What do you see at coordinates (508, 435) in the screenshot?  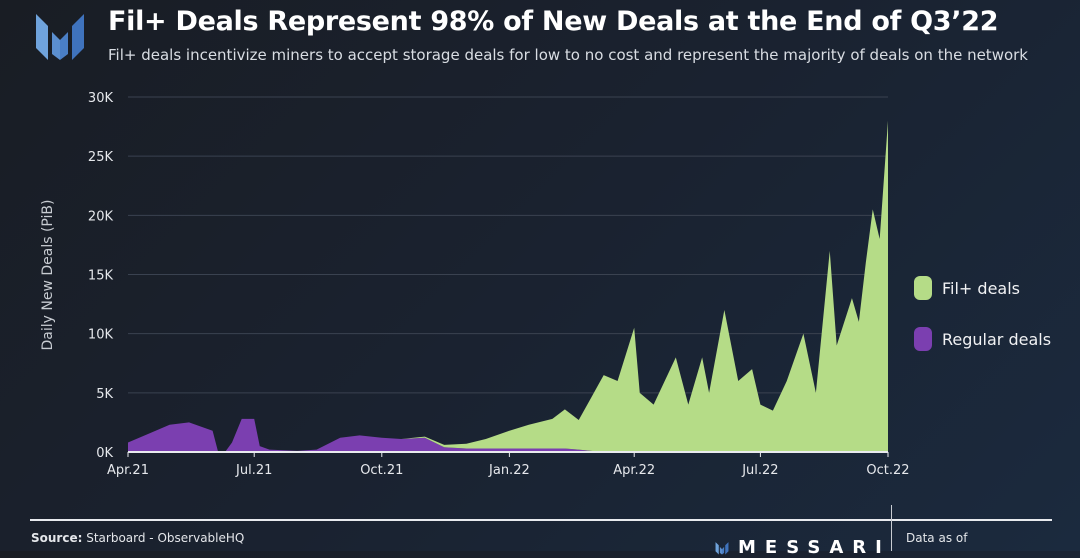 I see `area-regular-deals` at bounding box center [508, 435].